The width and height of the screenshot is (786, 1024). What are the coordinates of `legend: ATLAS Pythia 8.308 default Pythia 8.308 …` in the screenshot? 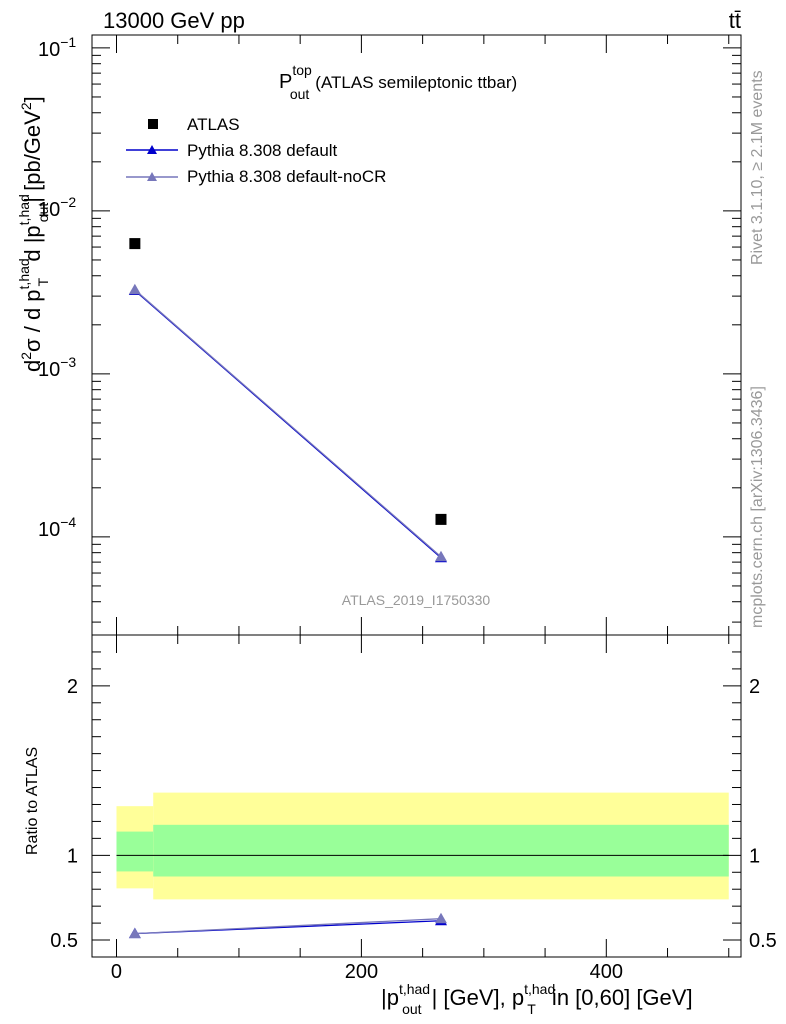 It's located at (256, 150).